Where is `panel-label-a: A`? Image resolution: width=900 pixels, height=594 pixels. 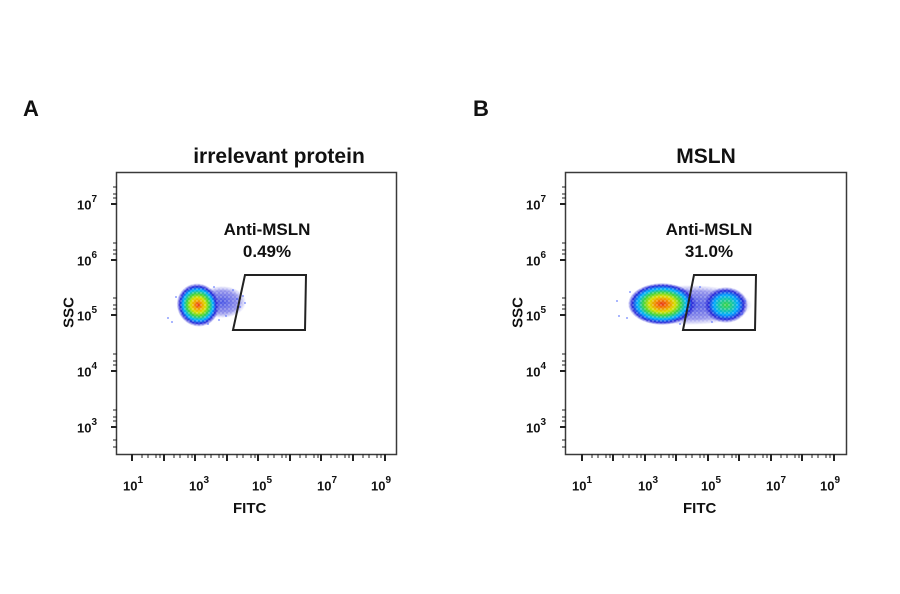 panel-label-a: A is located at coordinates (31, 108).